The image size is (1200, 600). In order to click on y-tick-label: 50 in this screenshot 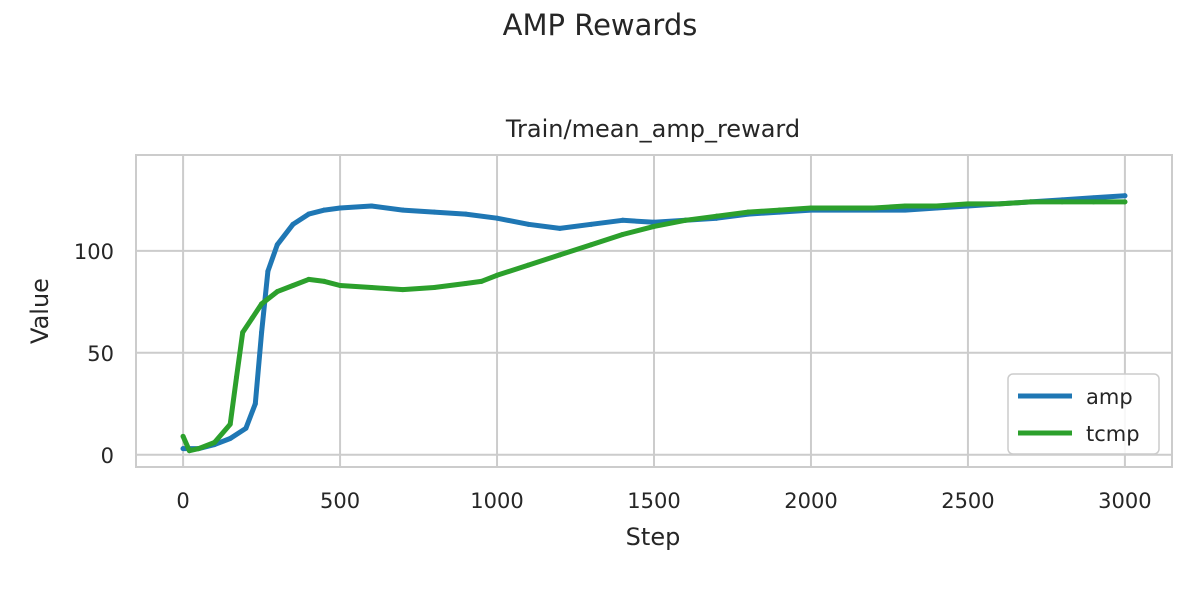, I will do `click(100, 354)`.